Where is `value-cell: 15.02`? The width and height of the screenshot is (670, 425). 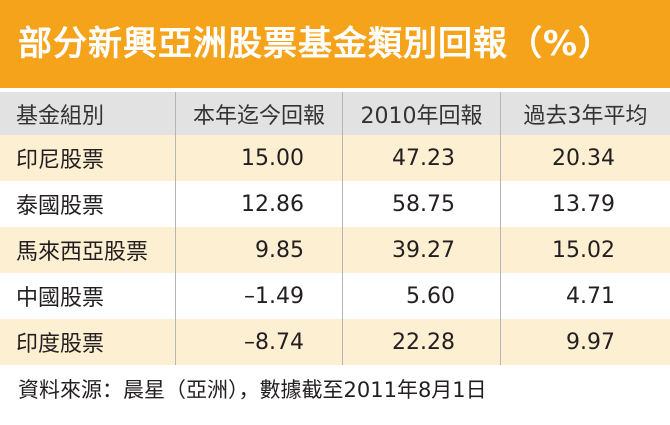 value-cell: 15.02 is located at coordinates (585, 250).